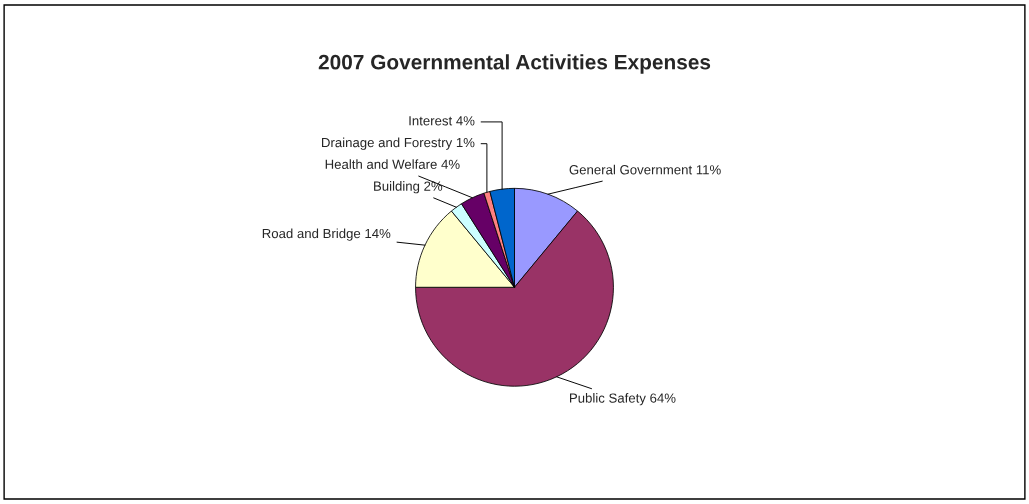 The width and height of the screenshot is (1029, 504). Describe the element at coordinates (645, 169) in the screenshot. I see `slice-label: General Government 11%` at that location.